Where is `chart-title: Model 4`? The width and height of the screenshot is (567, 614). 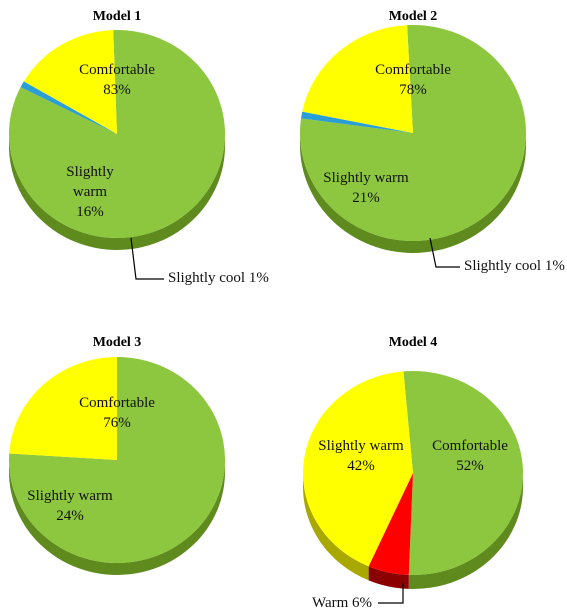 chart-title: Model 4 is located at coordinates (413, 342).